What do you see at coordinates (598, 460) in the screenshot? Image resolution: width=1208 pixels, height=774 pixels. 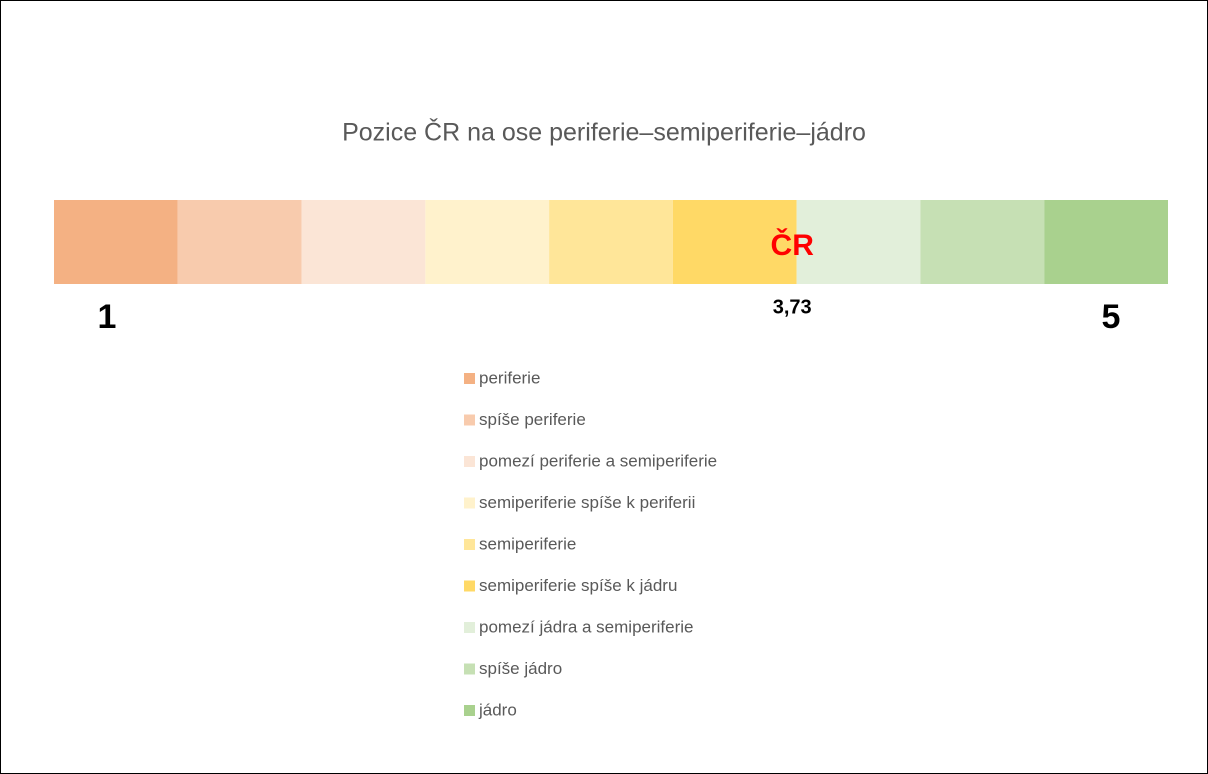 I see `legend-label: pomezí periferie a semiperiferie` at bounding box center [598, 460].